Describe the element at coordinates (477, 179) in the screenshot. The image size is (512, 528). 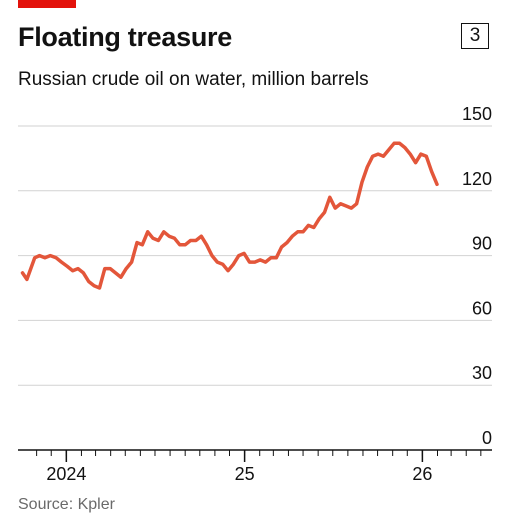
I see `y-tick-label: 120` at that location.